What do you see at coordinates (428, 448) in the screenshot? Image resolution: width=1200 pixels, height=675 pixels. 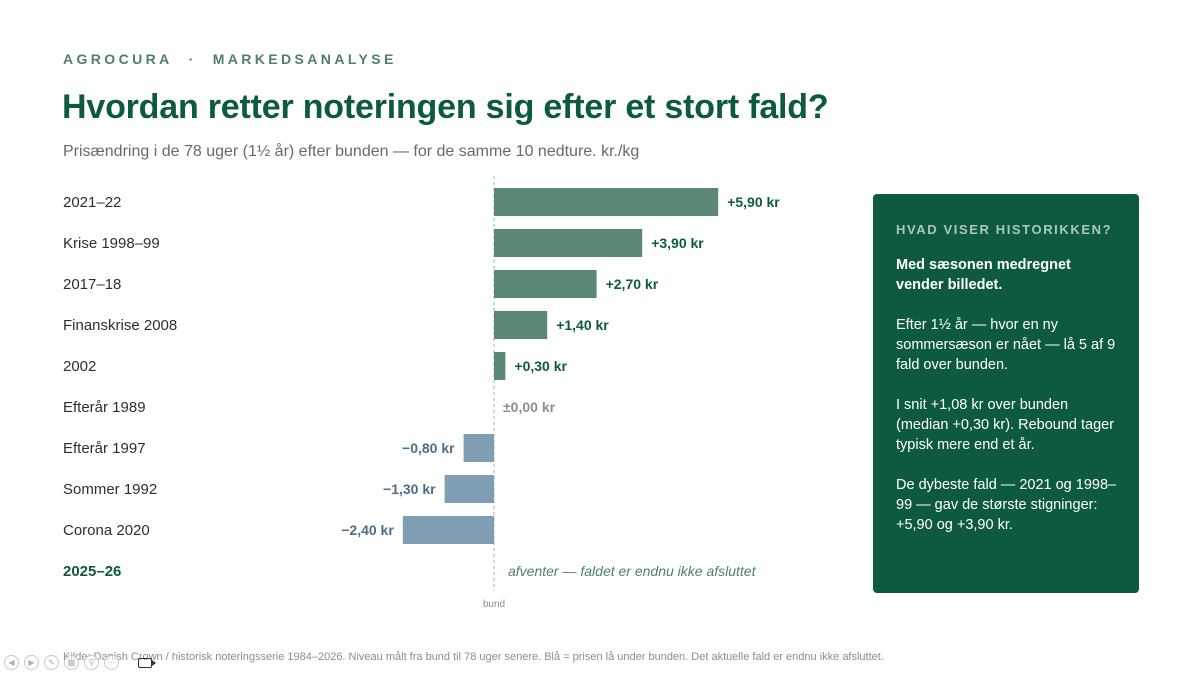 I see `data-label: −0,80 kr` at bounding box center [428, 448].